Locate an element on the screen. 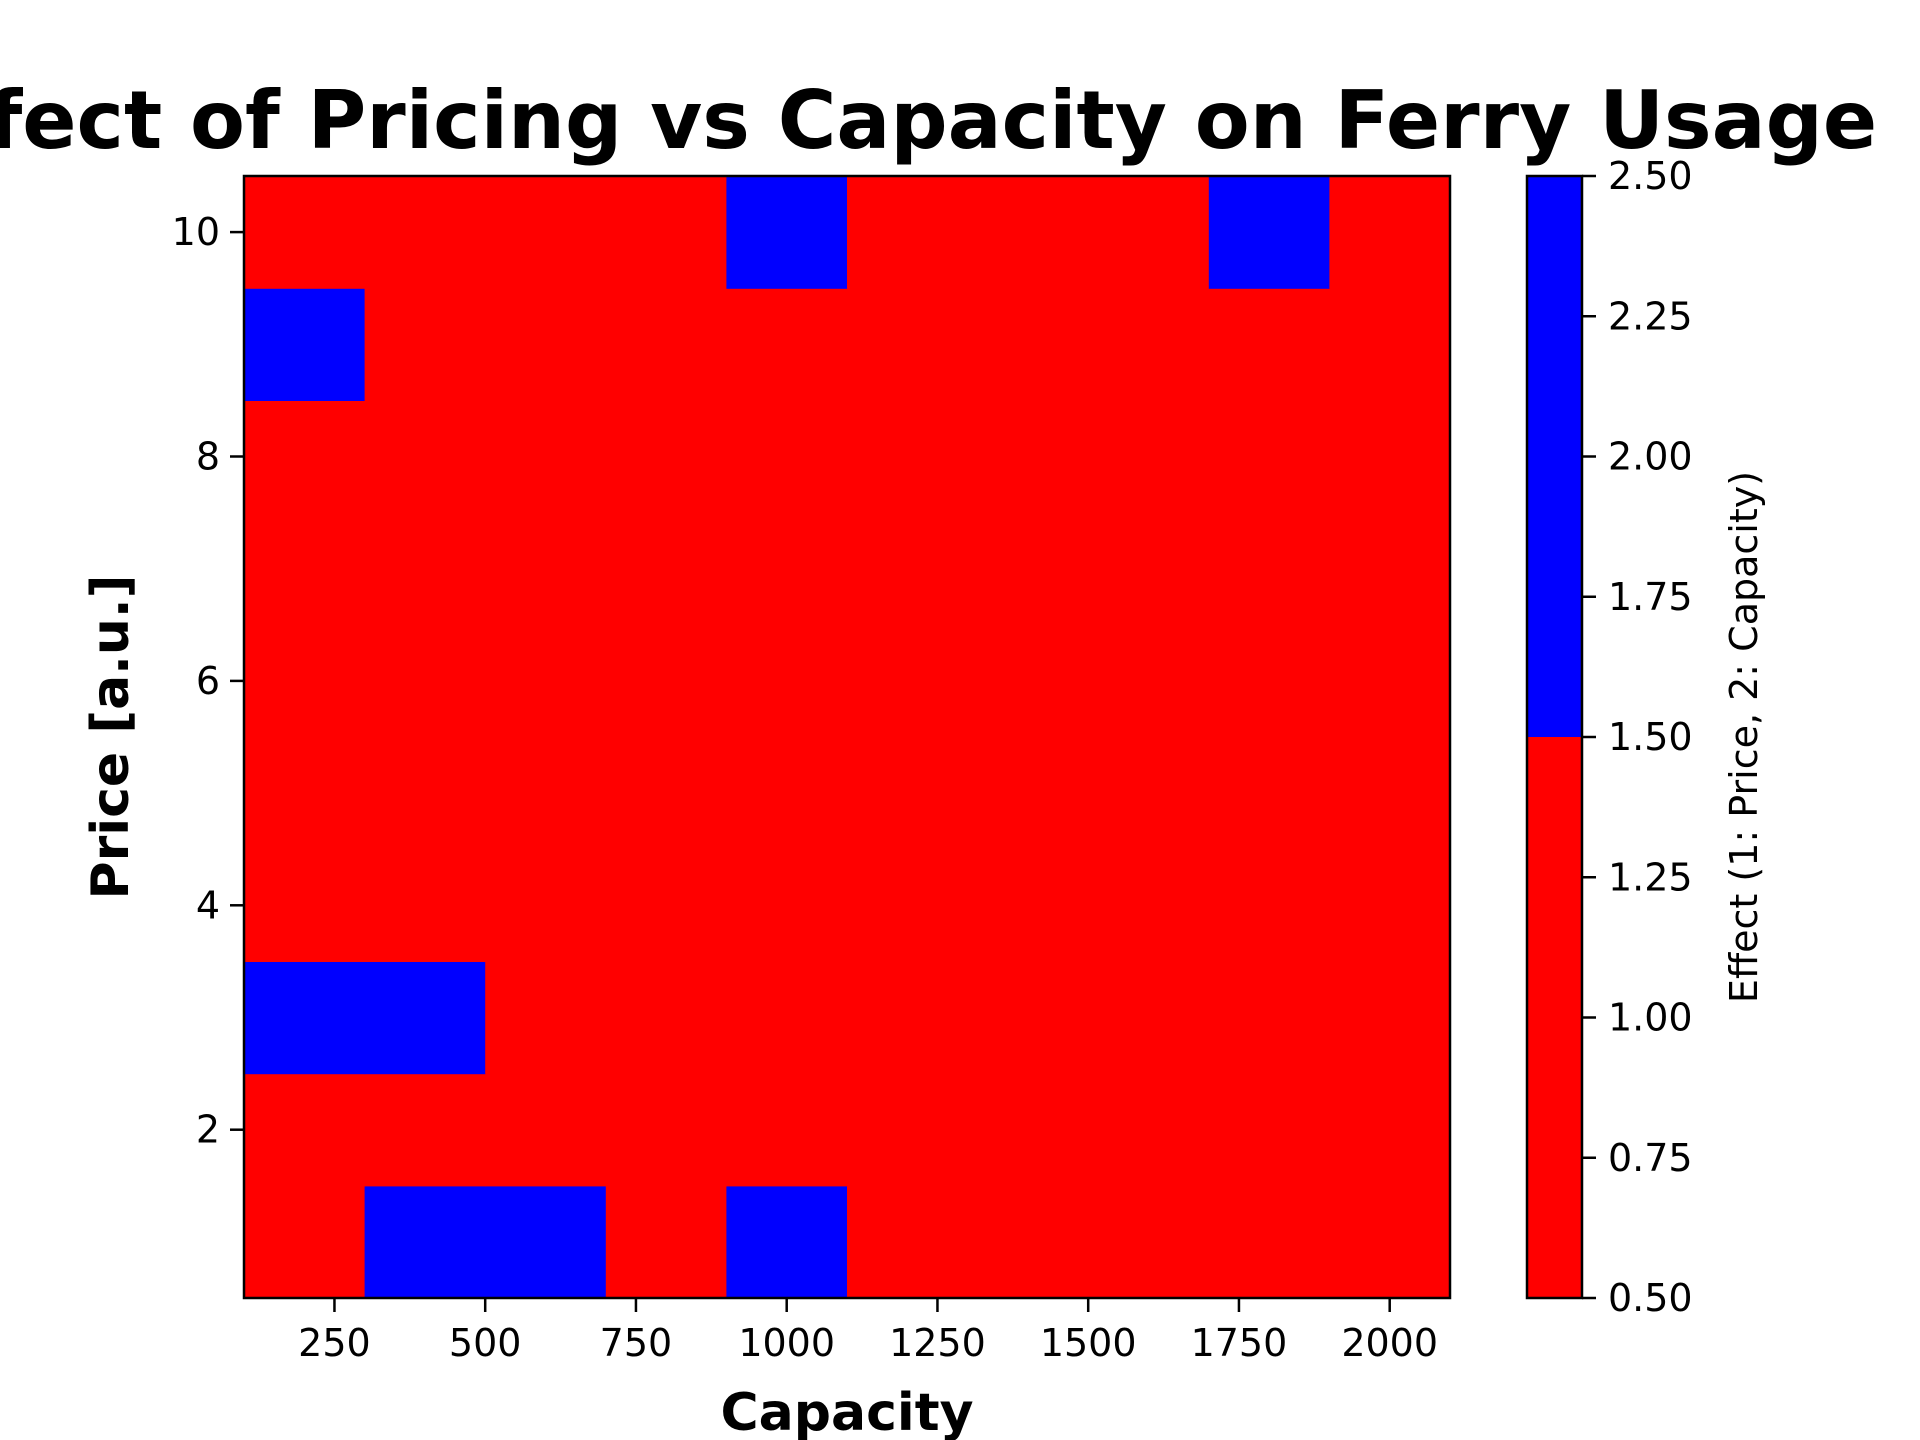 This screenshot has height=1440, width=1920. x-axis-ticks: 250 500 750 1000 1250 1500 1750 2000 is located at coordinates (868, 1331).